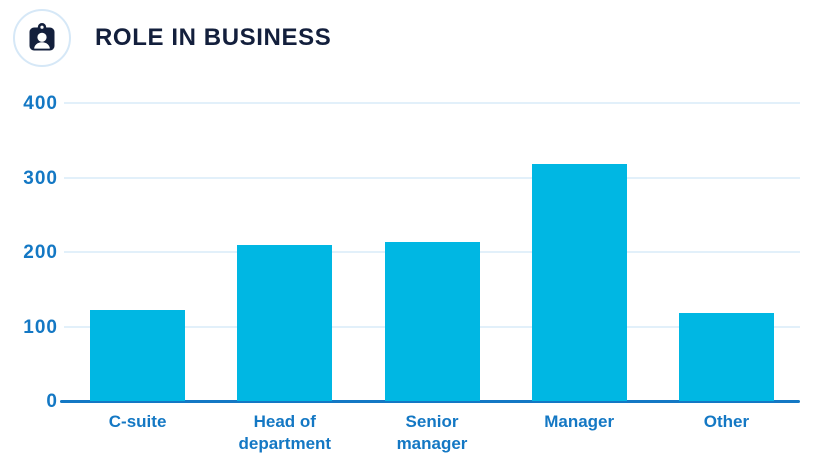 Image resolution: width=825 pixels, height=458 pixels. What do you see at coordinates (40, 327) in the screenshot?
I see `y-tick-label: 100` at bounding box center [40, 327].